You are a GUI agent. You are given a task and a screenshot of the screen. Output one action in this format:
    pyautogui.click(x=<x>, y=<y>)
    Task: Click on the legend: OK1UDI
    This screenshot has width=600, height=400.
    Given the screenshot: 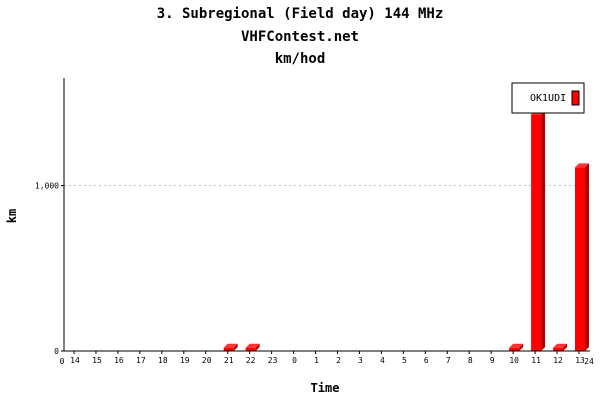 What is the action you would take?
    pyautogui.click(x=548, y=98)
    